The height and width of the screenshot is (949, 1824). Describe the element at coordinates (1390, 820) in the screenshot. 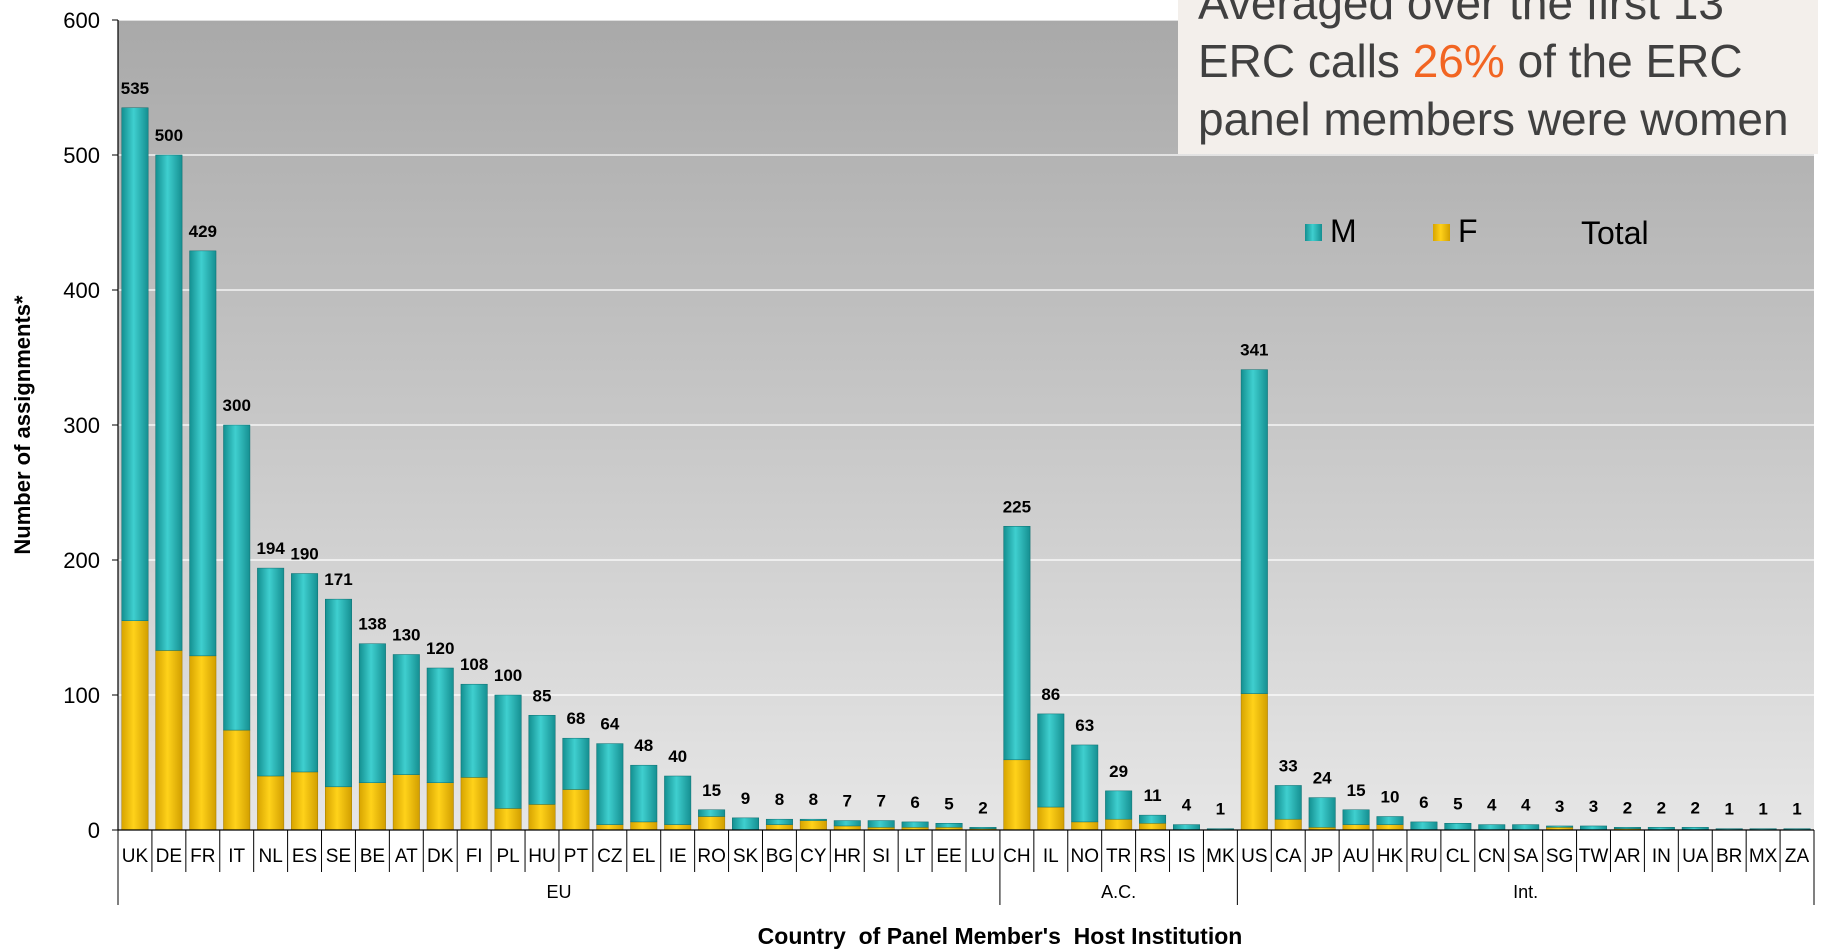

I see `bar-m-hk` at that location.